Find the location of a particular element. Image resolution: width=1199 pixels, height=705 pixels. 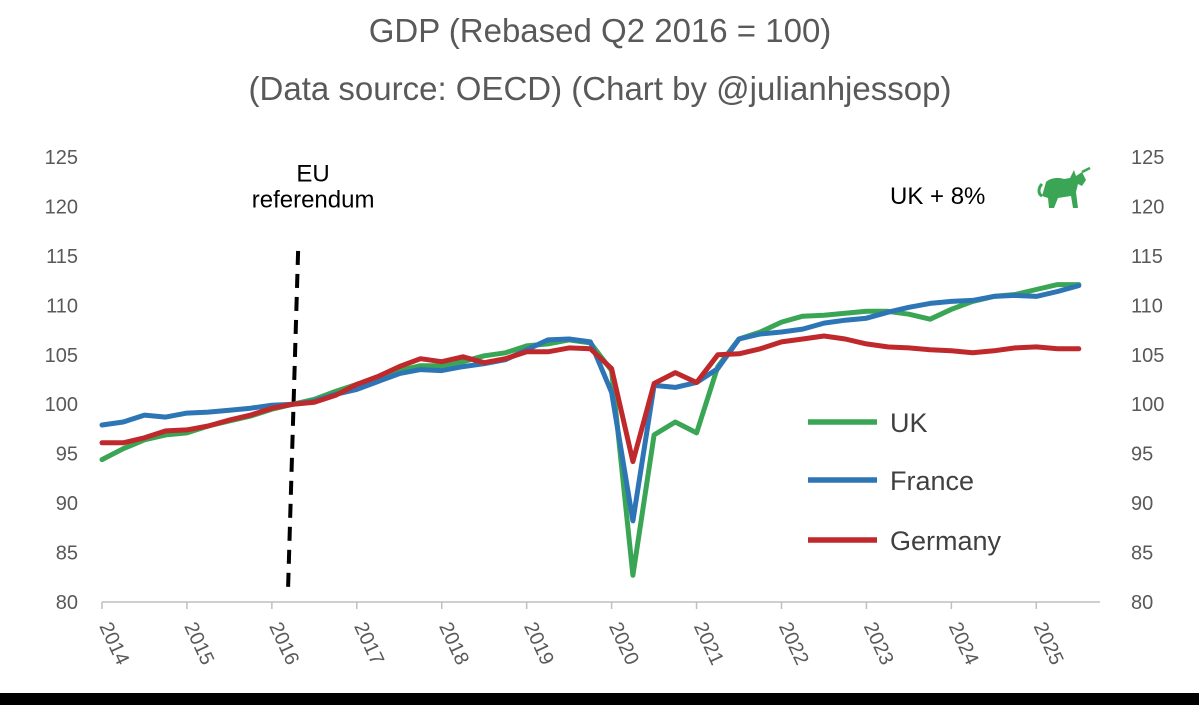

x-tick-label: 2022 is located at coordinates (793, 644).